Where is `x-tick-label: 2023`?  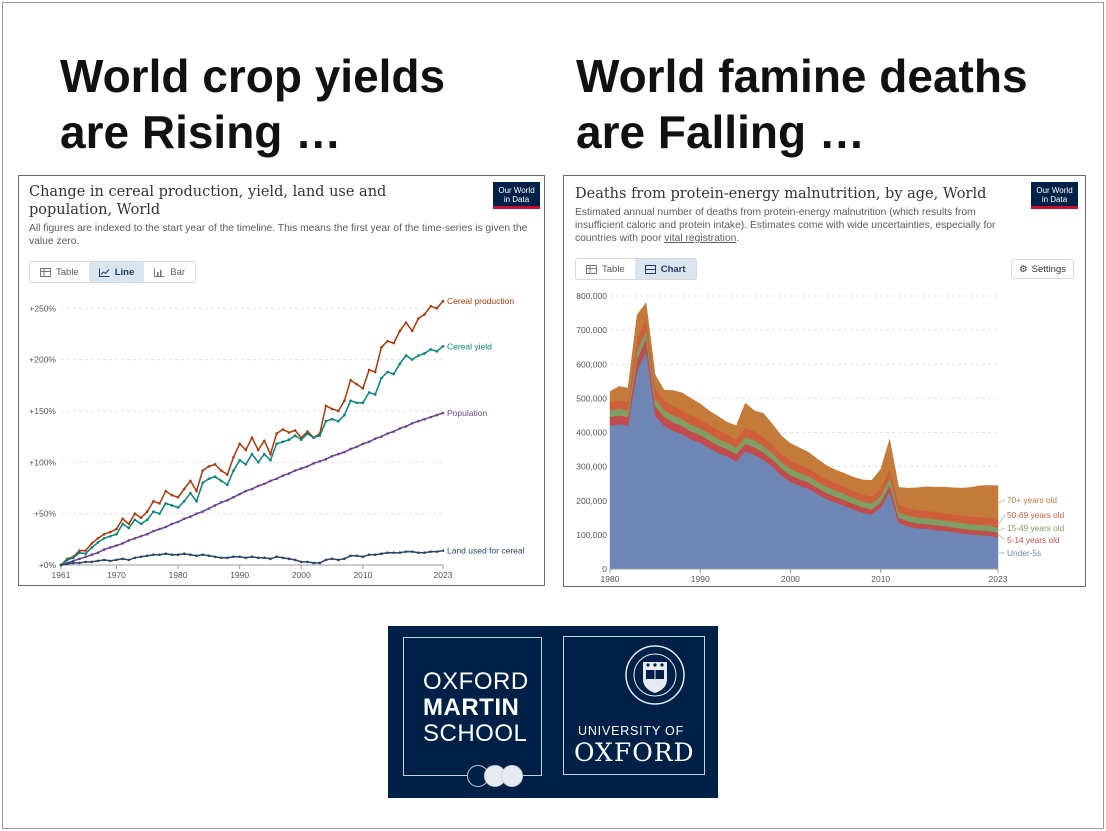
x-tick-label: 2023 is located at coordinates (443, 575).